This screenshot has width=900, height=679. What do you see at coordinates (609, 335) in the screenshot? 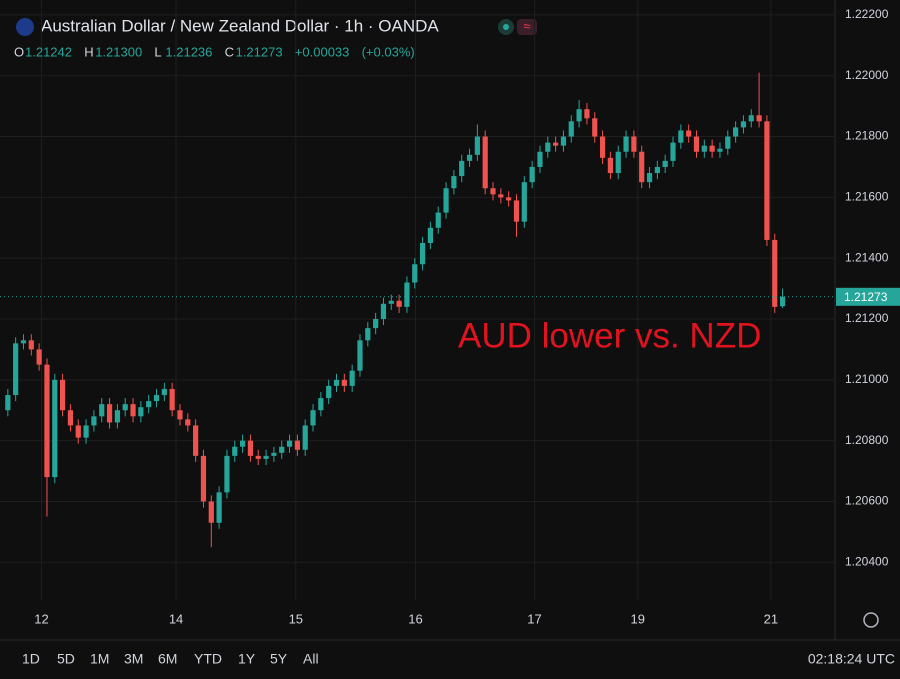
I see `annotation: AUD lower vs. NZD` at bounding box center [609, 335].